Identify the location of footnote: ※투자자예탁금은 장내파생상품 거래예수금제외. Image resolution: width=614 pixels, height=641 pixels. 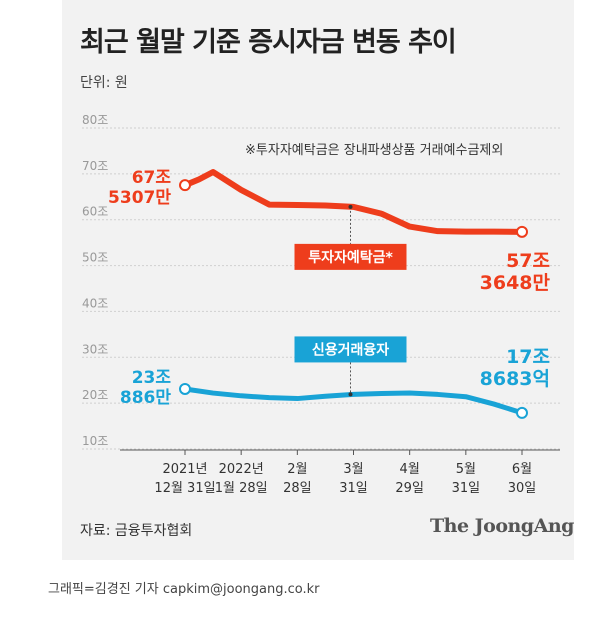
(374, 150).